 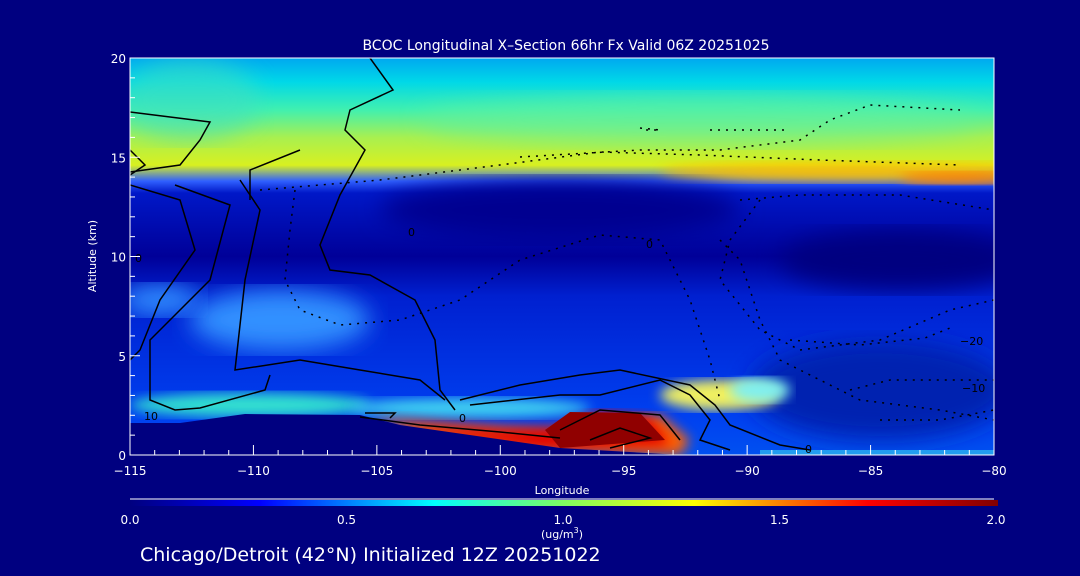 I want to click on contour-label: 10, so click(x=151, y=416).